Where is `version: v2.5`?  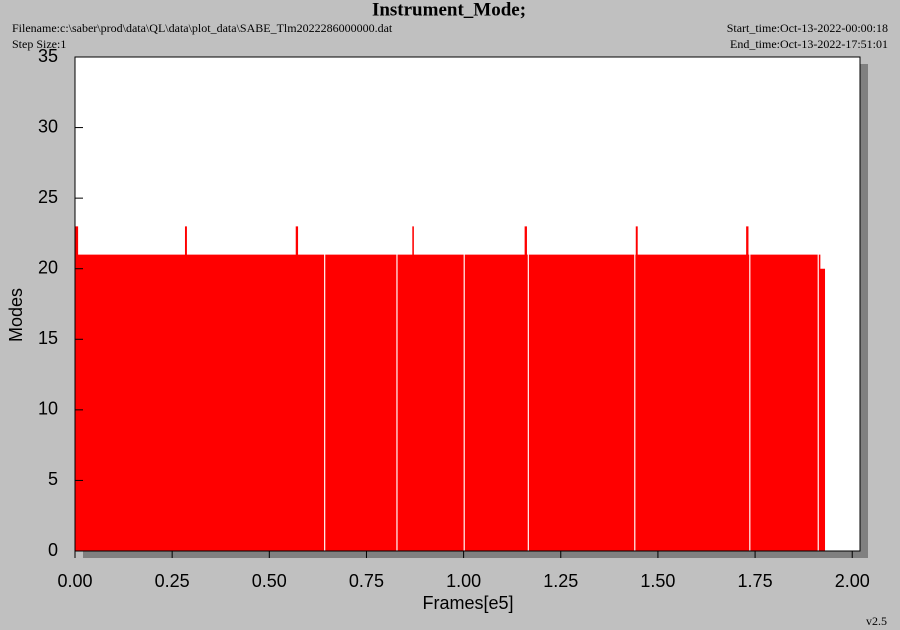
version: v2.5 is located at coordinates (876, 621).